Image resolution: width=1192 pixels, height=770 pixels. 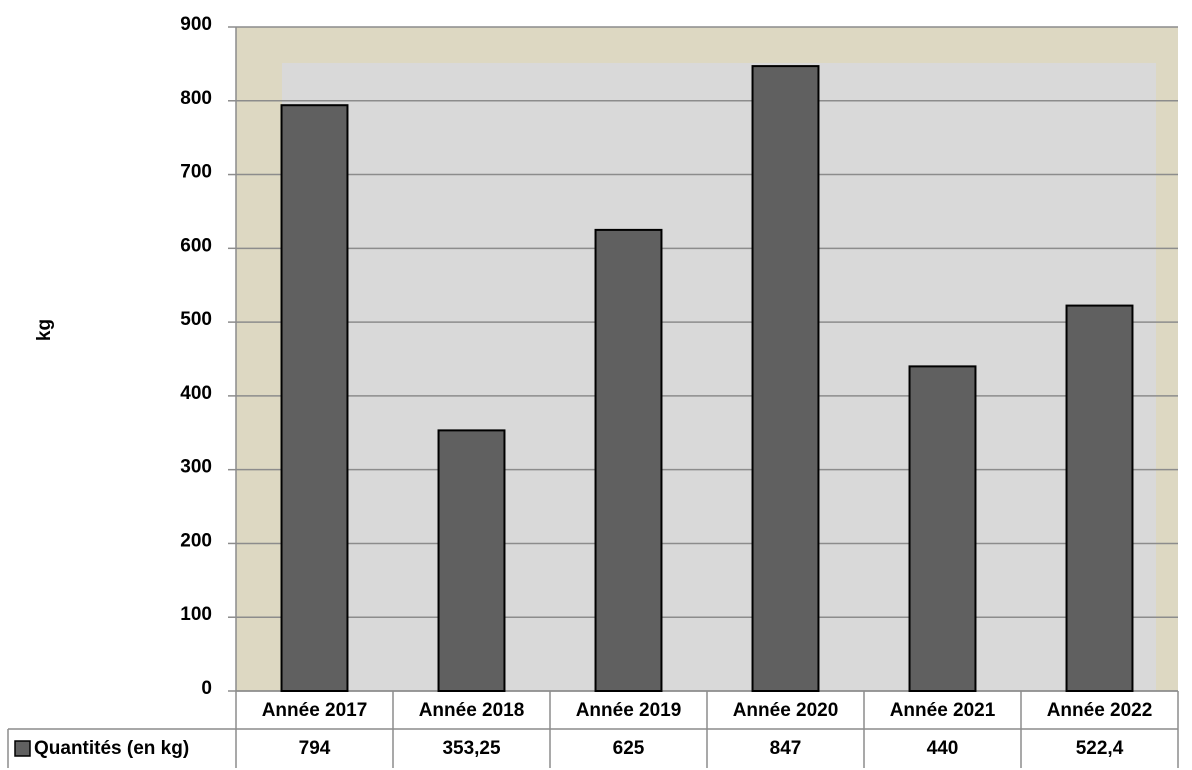 What do you see at coordinates (629, 748) in the screenshot?
I see `data-table-value: 625` at bounding box center [629, 748].